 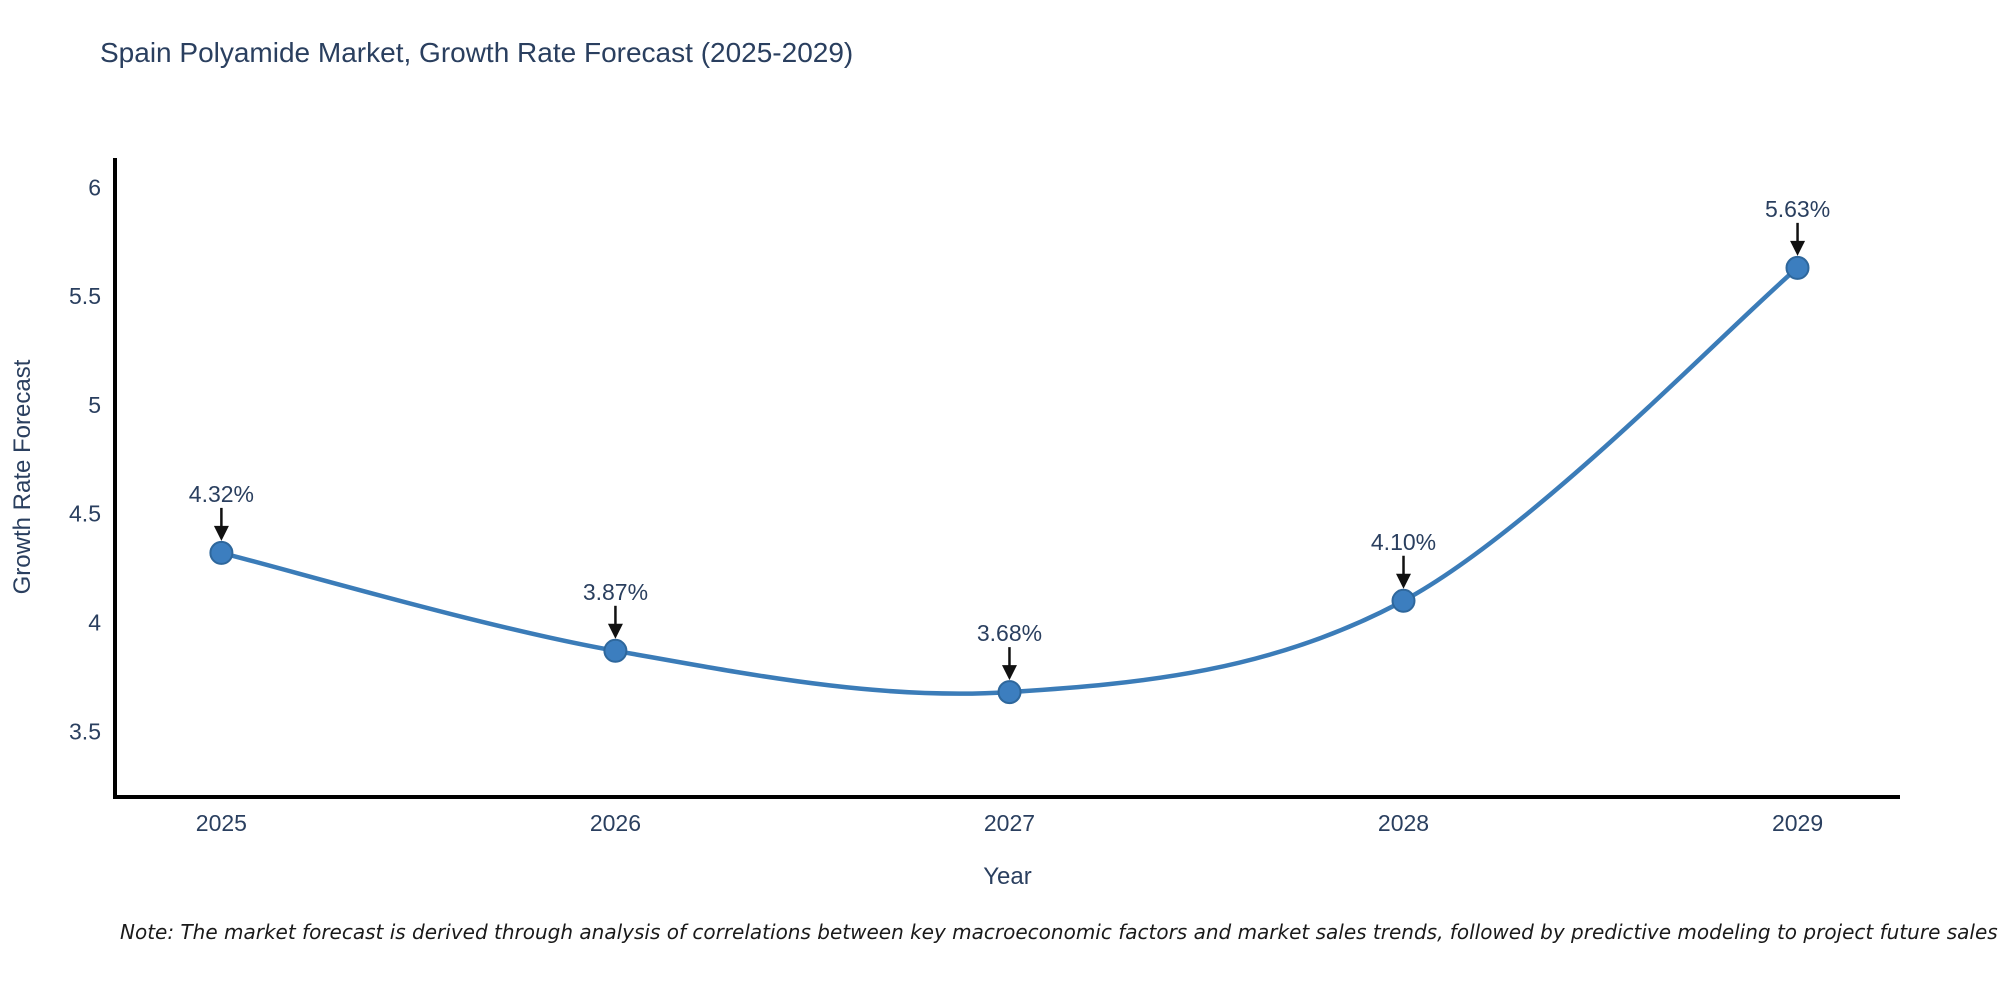 What do you see at coordinates (22, 476) in the screenshot?
I see `y-axis-title: Growth Rate Forecast` at bounding box center [22, 476].